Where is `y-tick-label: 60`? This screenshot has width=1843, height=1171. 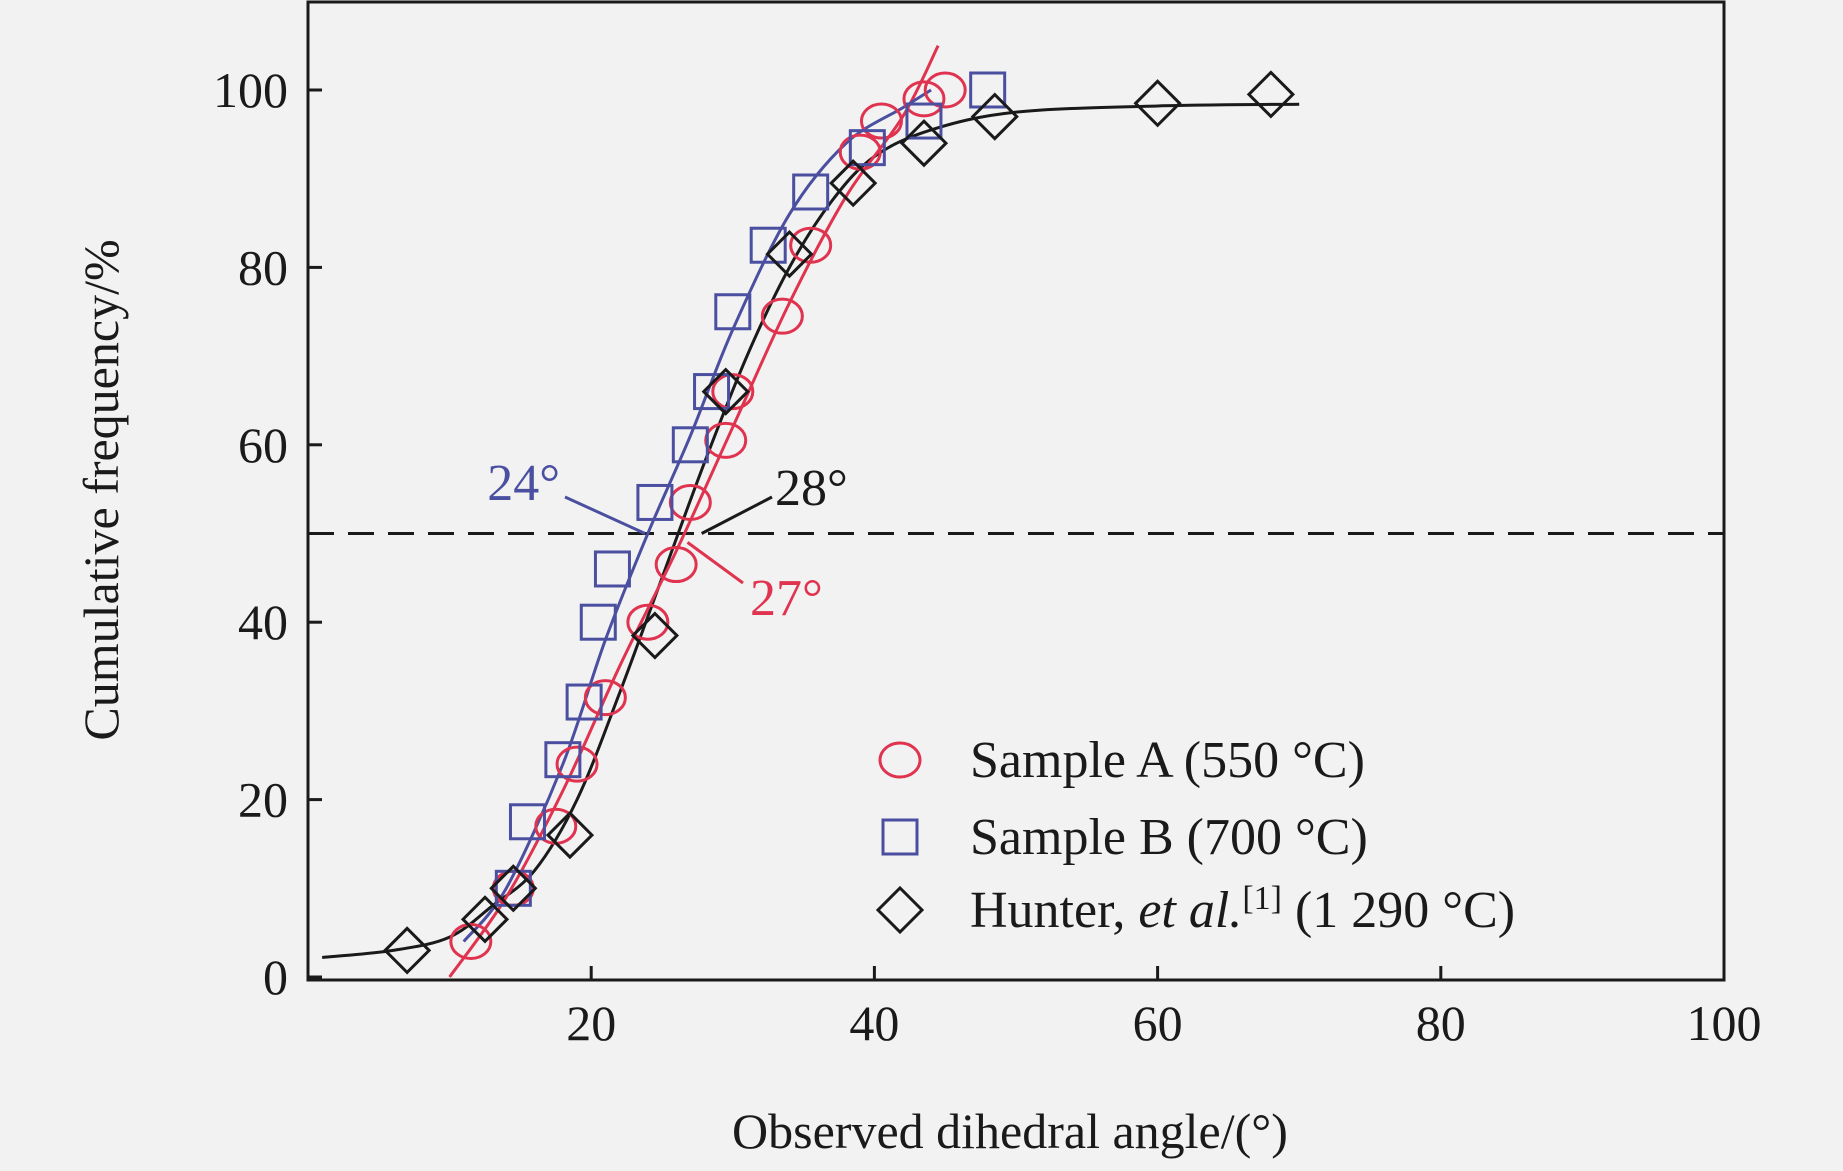 y-tick-label: 60 is located at coordinates (263, 445).